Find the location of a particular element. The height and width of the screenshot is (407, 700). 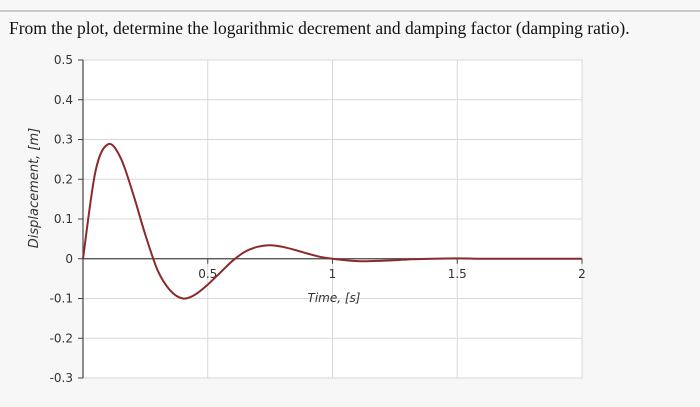

y-tick-label: -0.3 is located at coordinates (61, 378).